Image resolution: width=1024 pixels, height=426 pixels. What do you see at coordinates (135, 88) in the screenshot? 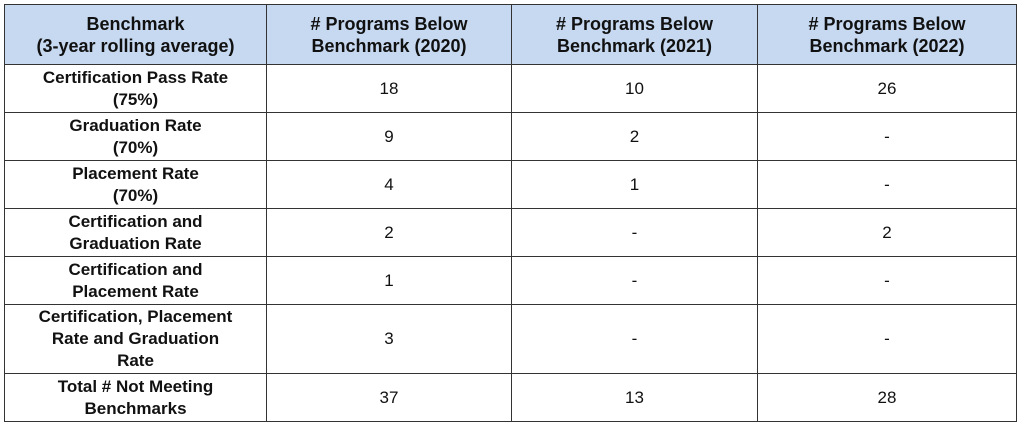
I see `benchmark-cell: Certification Pass Rate (75%)` at bounding box center [135, 88].